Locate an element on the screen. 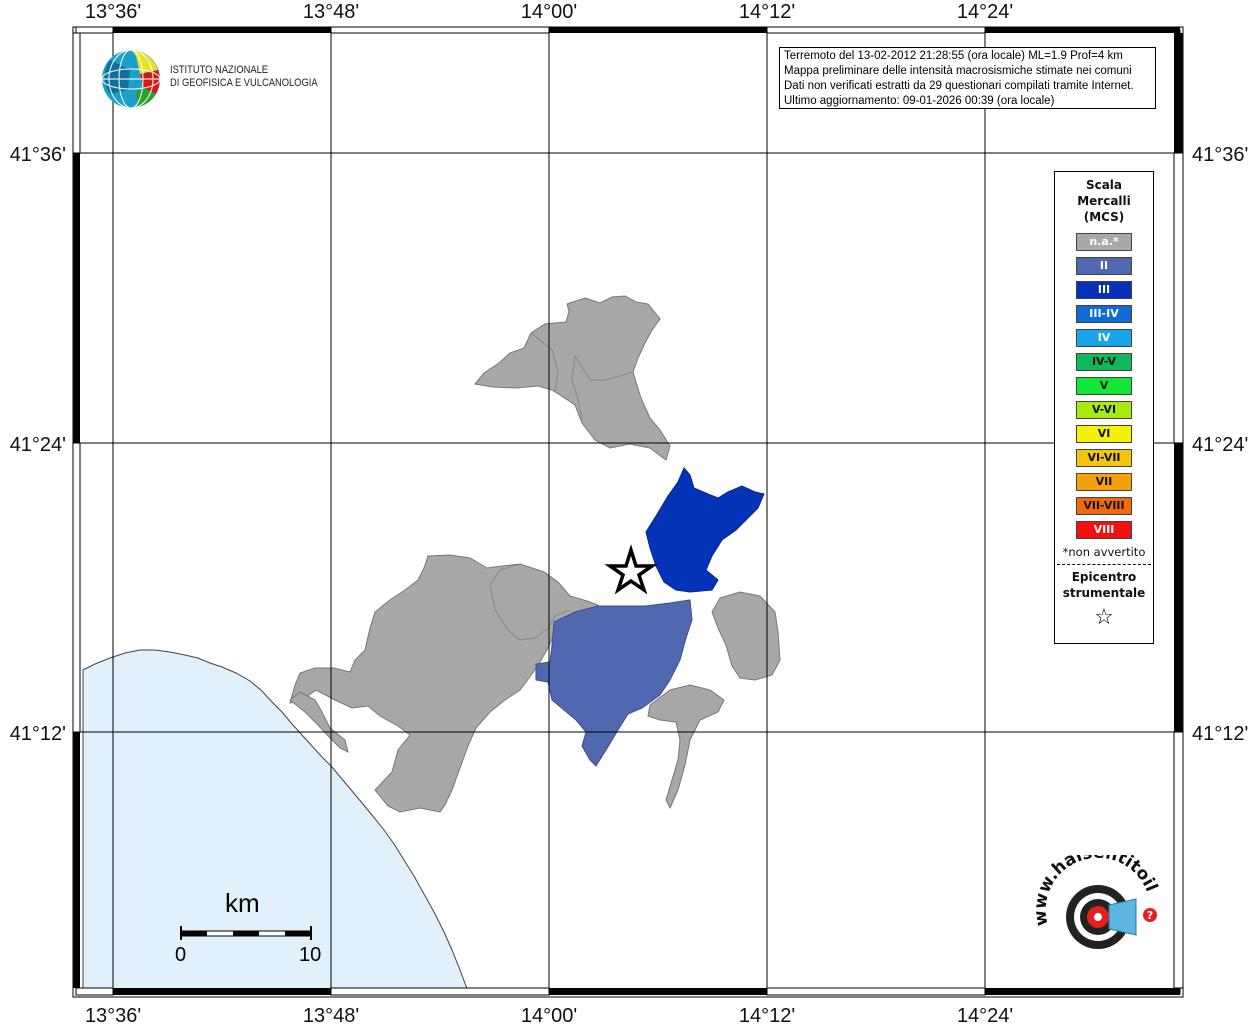 This screenshot has height=1024, width=1256. legend-item: IV is located at coordinates (1104, 338).